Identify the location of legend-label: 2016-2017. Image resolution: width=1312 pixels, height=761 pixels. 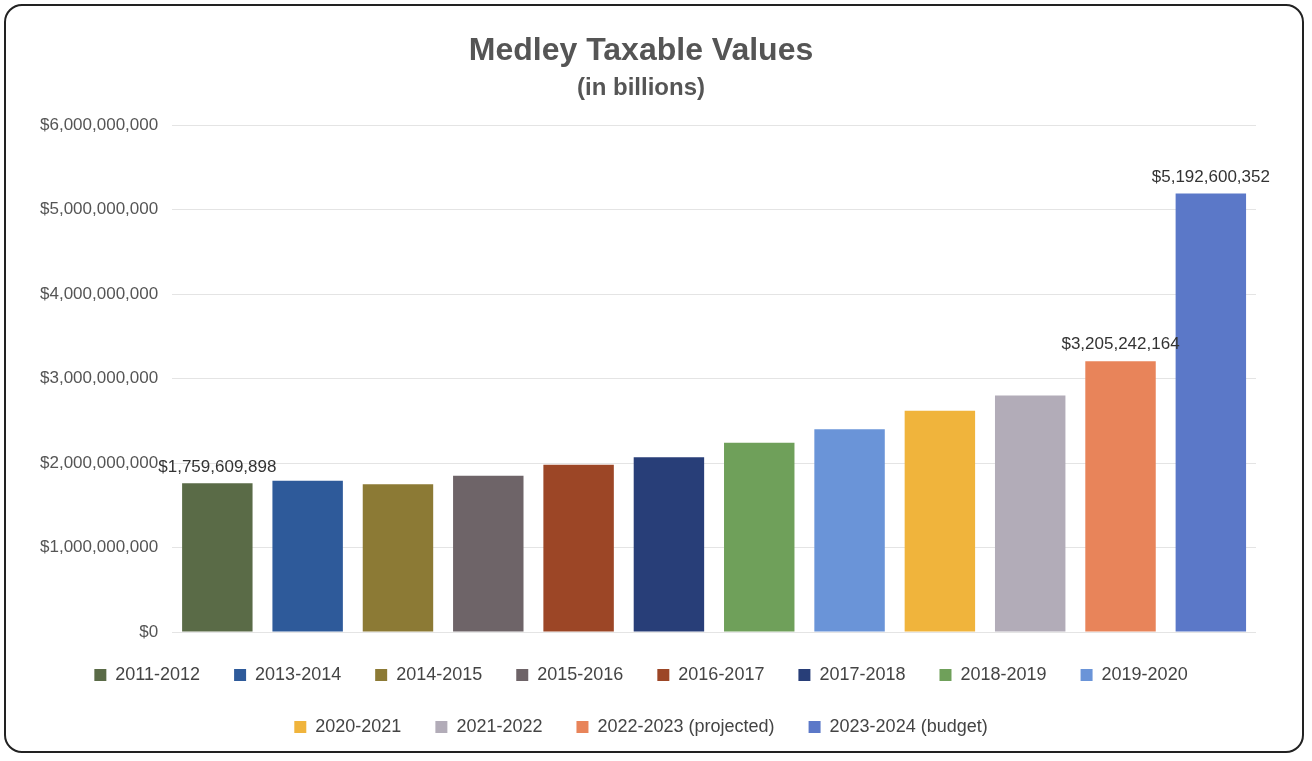
(721, 673).